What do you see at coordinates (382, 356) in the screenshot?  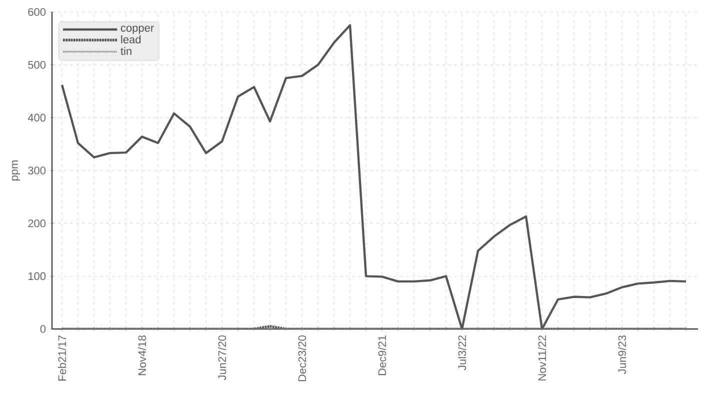 I see `x-tick-label: Dec9/21` at bounding box center [382, 356].